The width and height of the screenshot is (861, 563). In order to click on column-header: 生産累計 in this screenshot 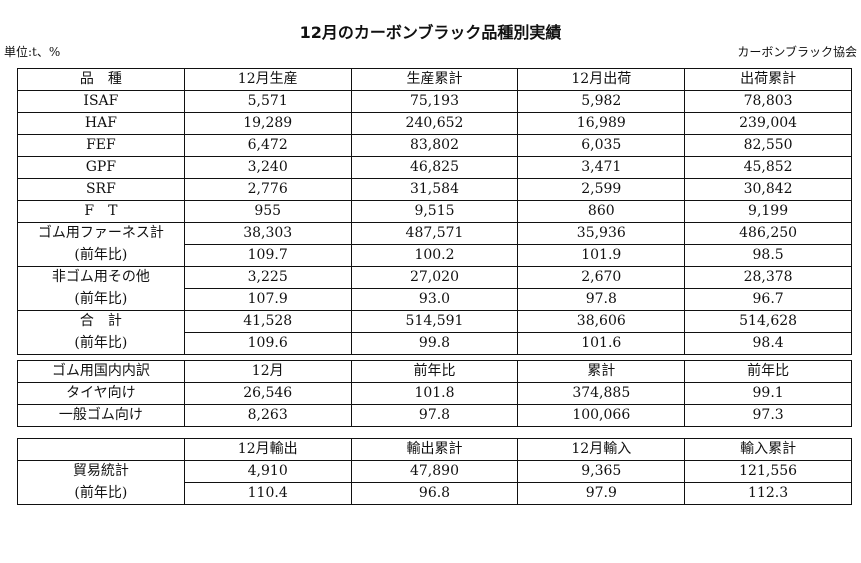, I will do `click(434, 79)`.